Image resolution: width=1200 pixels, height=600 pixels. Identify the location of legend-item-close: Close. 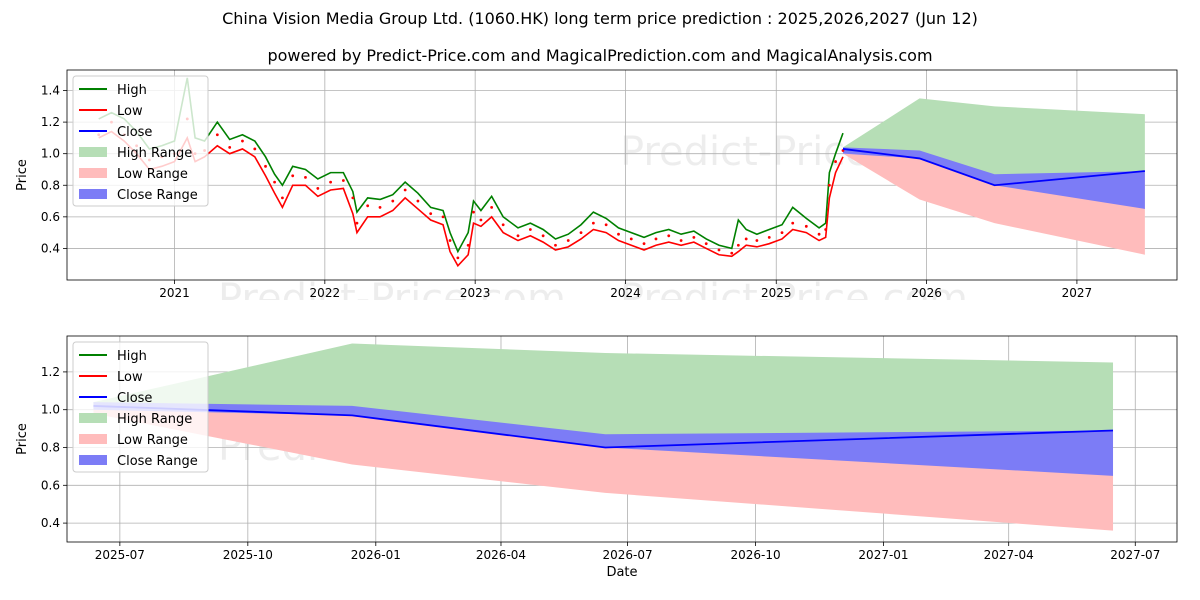
(115, 398).